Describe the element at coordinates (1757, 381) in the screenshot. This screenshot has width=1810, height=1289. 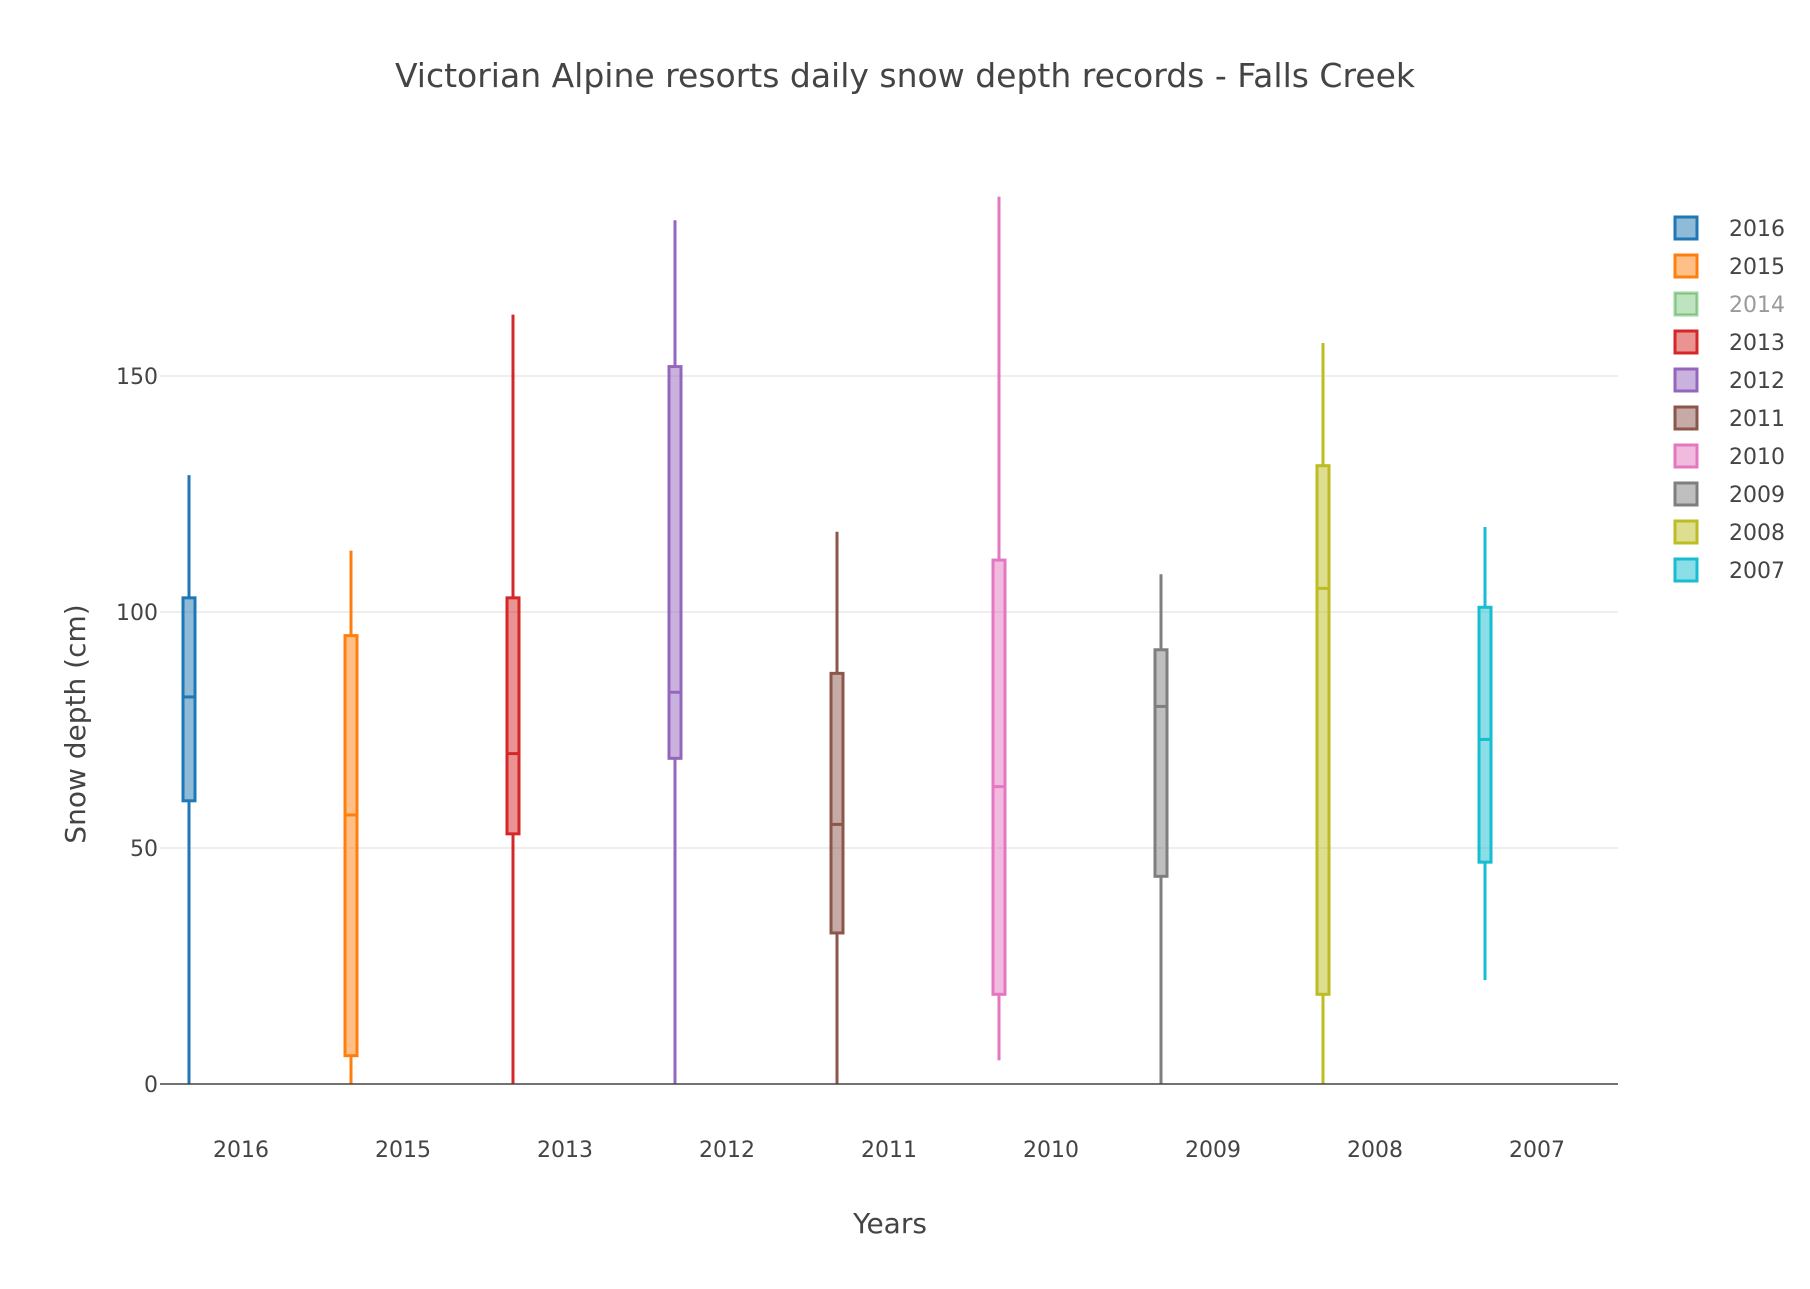
I see `legend-label: 2012` at that location.